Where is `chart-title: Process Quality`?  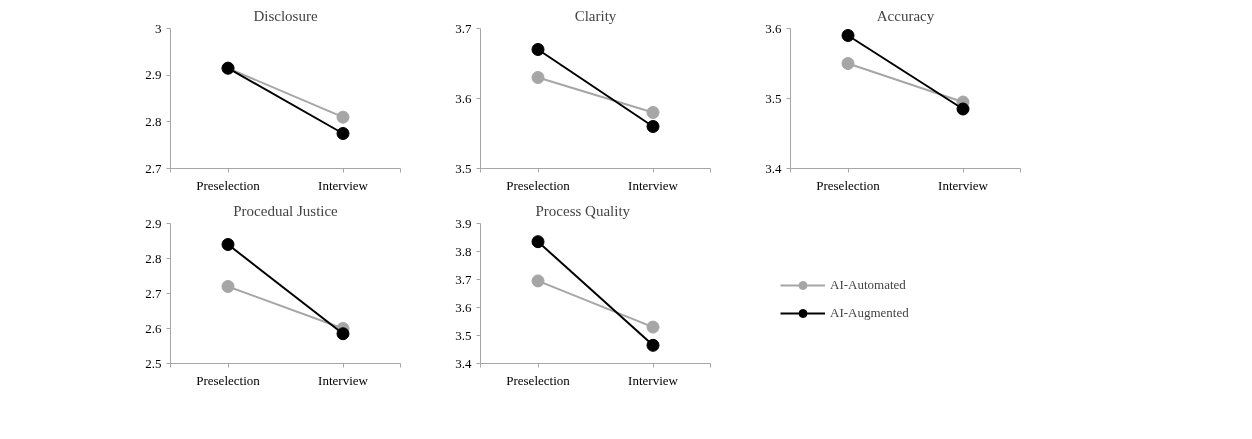
chart-title: Process Quality is located at coordinates (583, 210).